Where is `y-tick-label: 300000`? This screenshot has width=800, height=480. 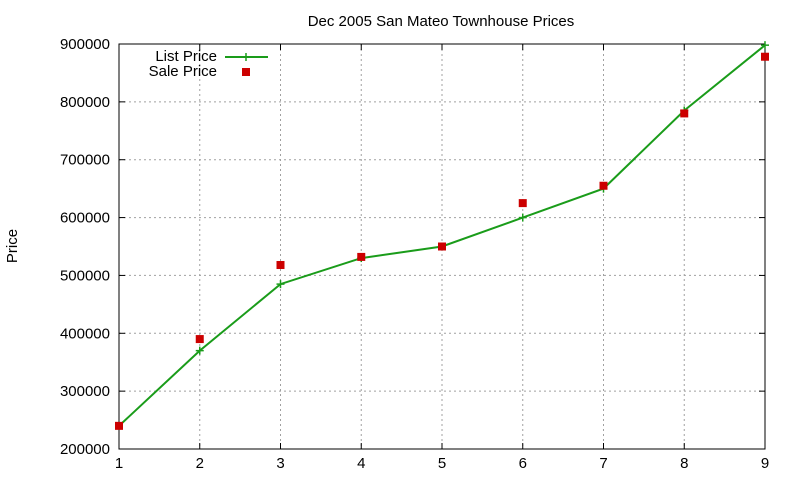 y-tick-label: 300000 is located at coordinates (85, 391).